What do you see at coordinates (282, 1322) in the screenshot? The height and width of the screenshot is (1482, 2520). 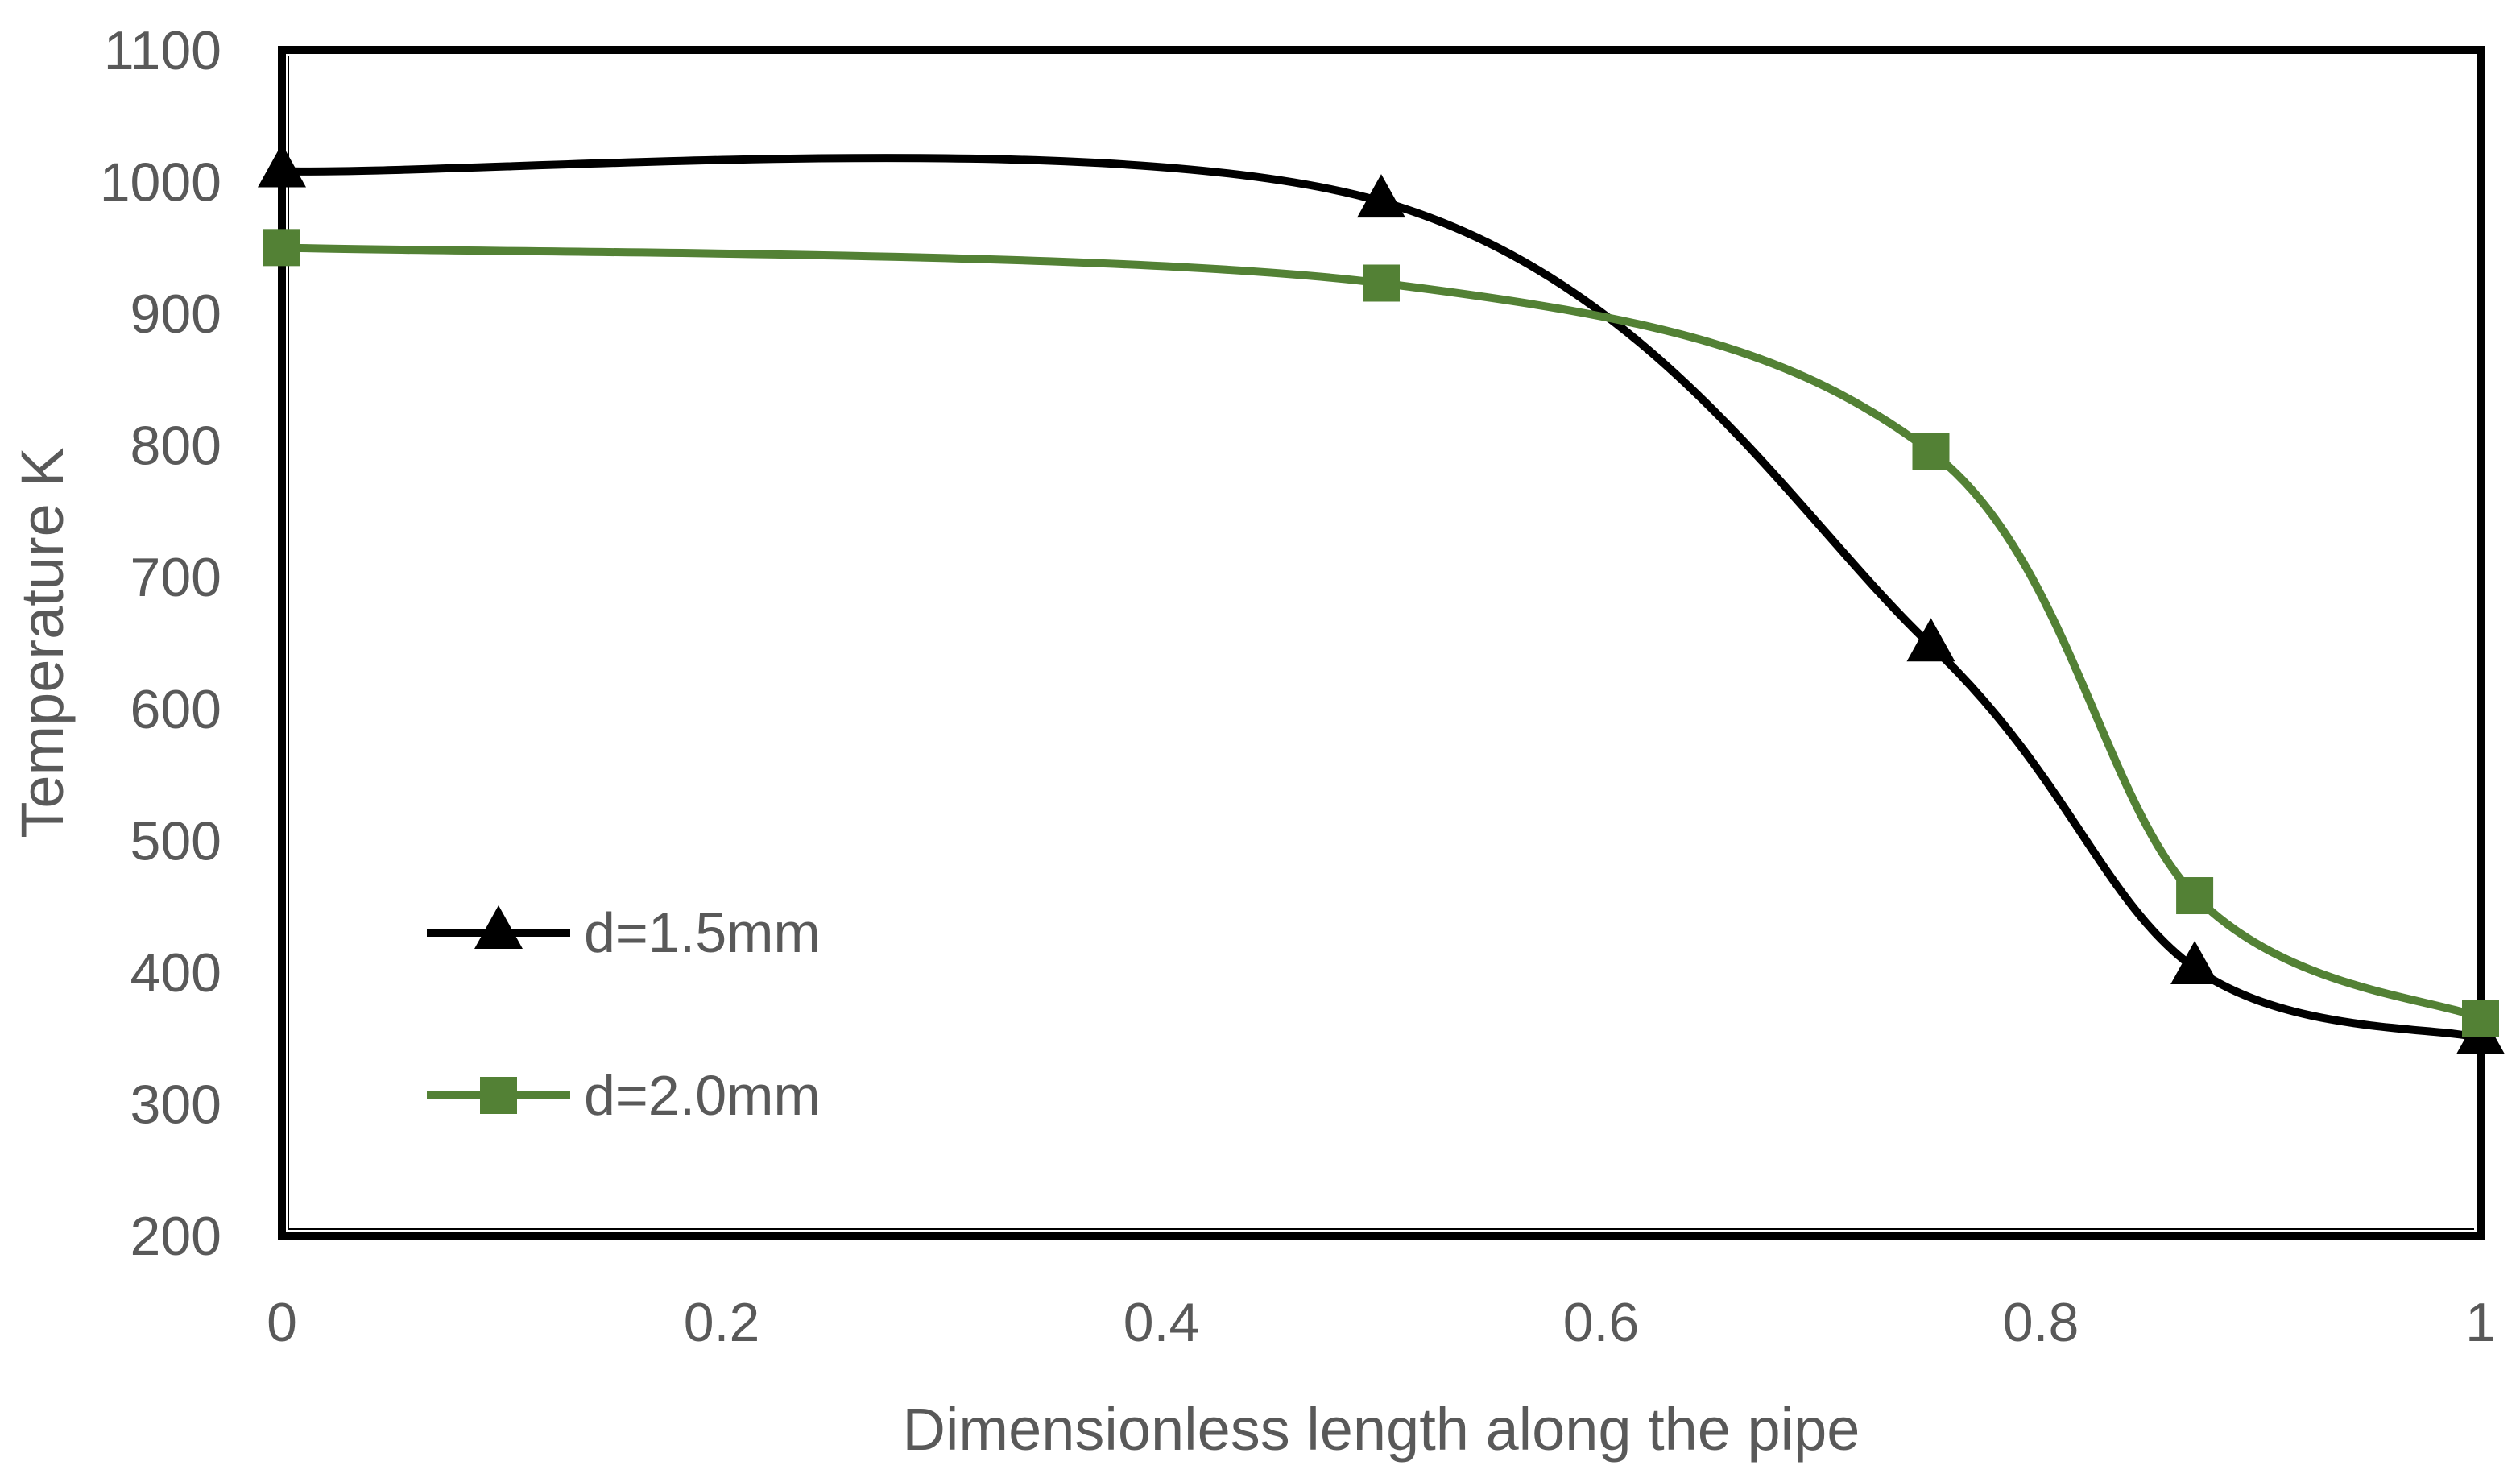 I see `x-tick-label: 0` at bounding box center [282, 1322].